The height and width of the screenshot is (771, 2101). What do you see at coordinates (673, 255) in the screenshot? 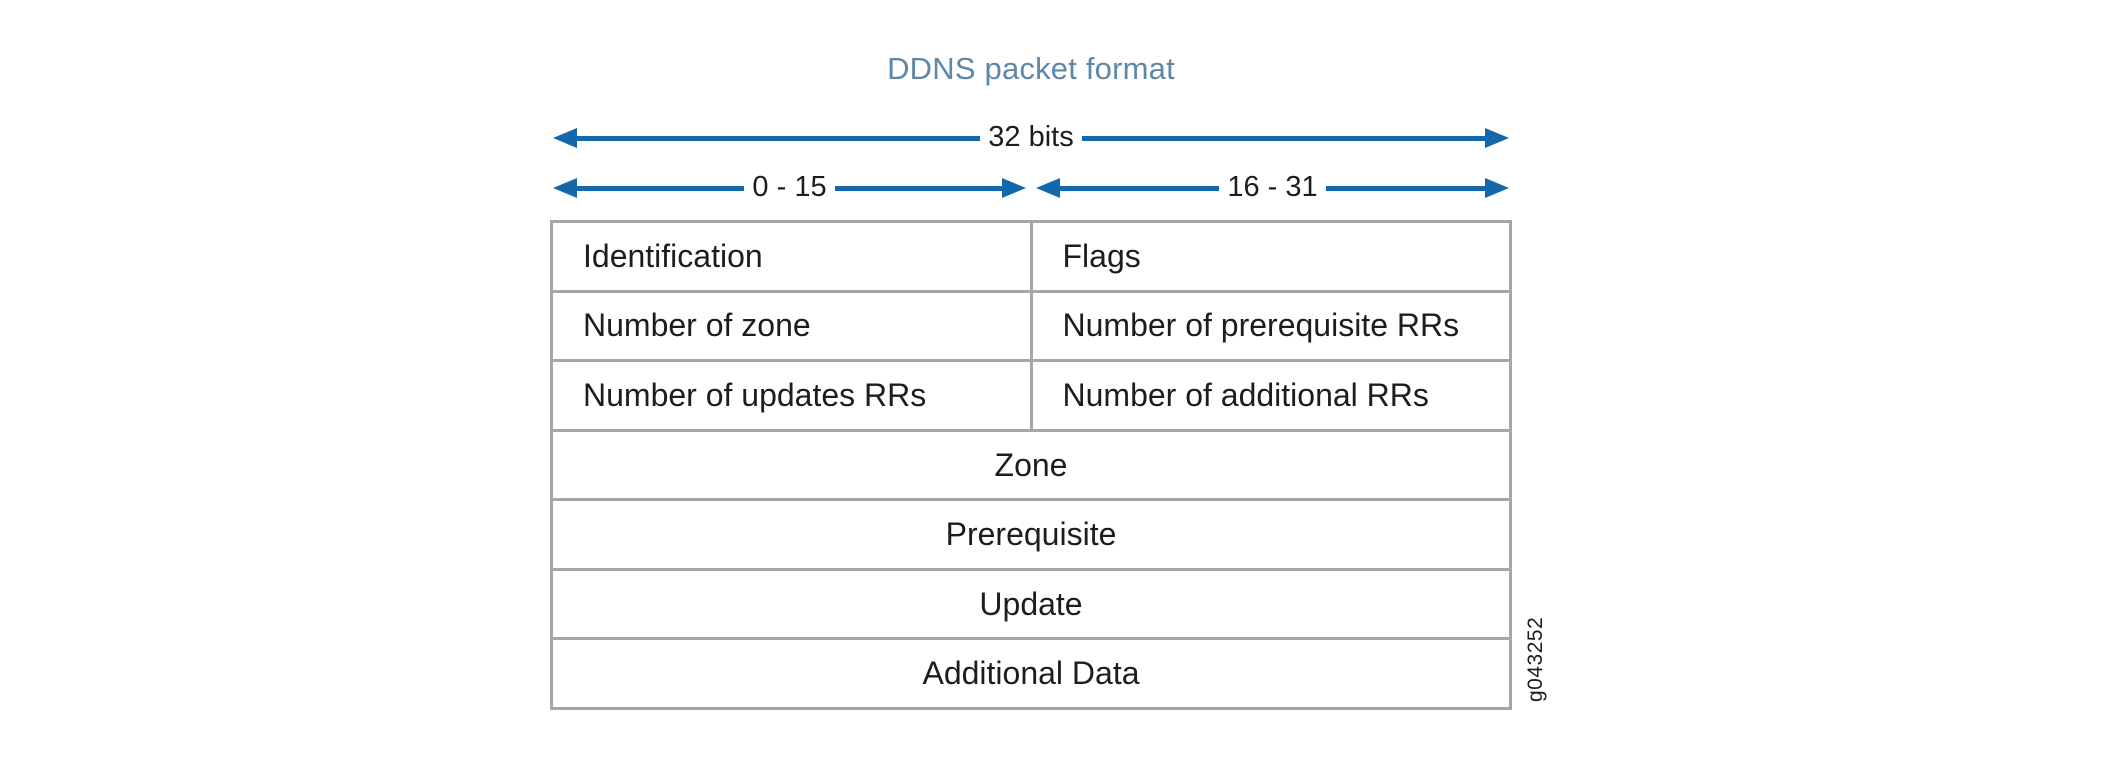
I see `field-identification: Identification` at bounding box center [673, 255].